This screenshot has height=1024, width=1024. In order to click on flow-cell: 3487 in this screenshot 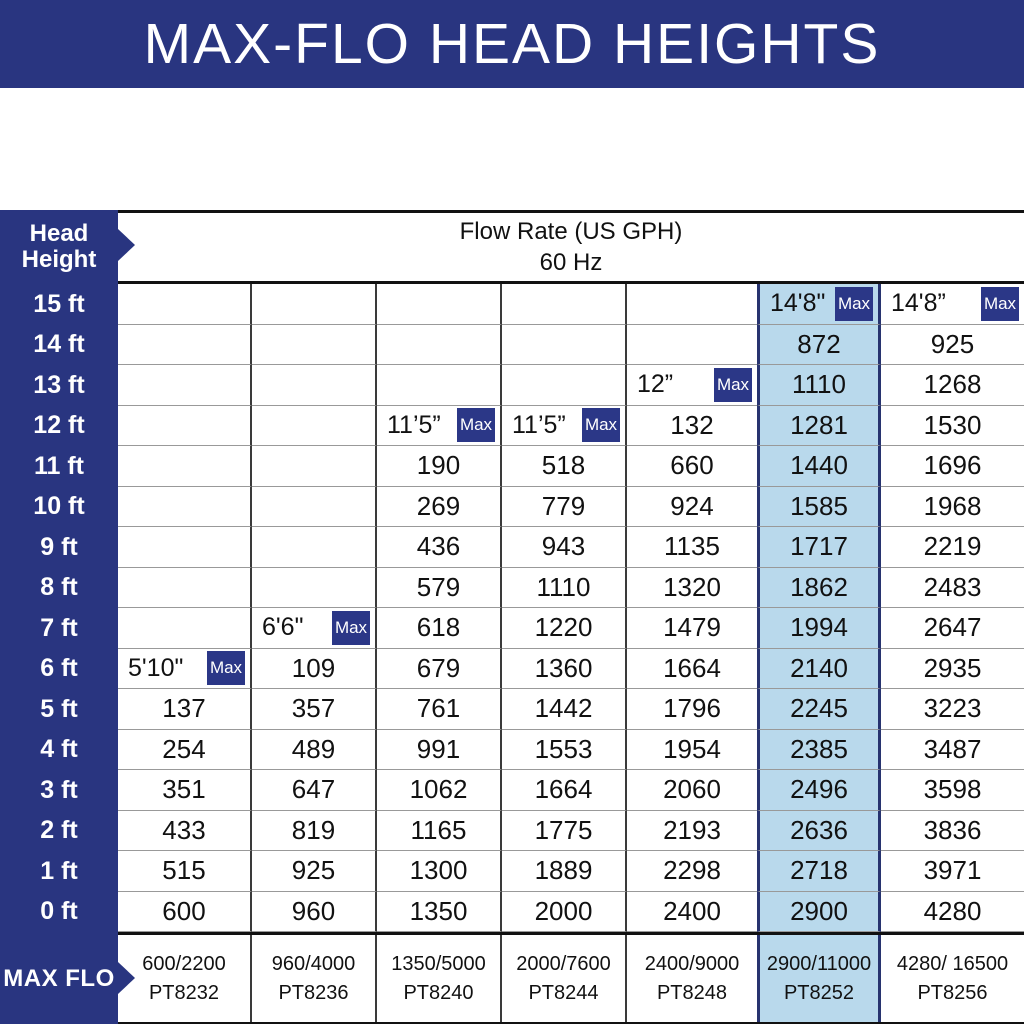, I will do `click(952, 750)`.